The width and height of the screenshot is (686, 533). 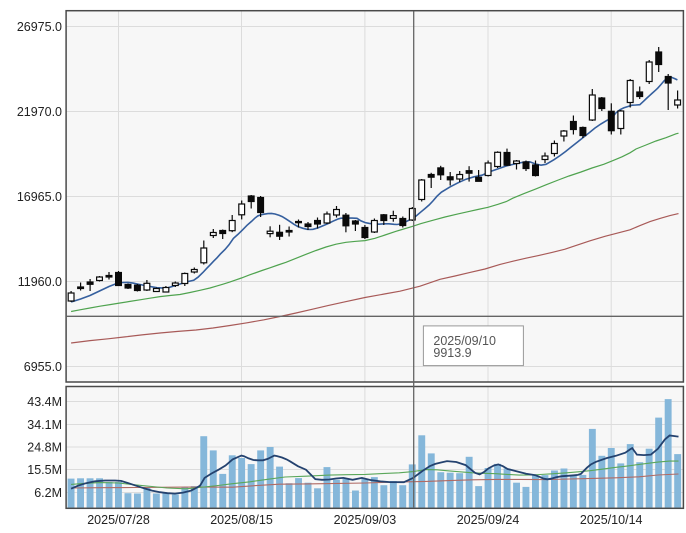 I want to click on svg-text: 15.5M, so click(x=44, y=470).